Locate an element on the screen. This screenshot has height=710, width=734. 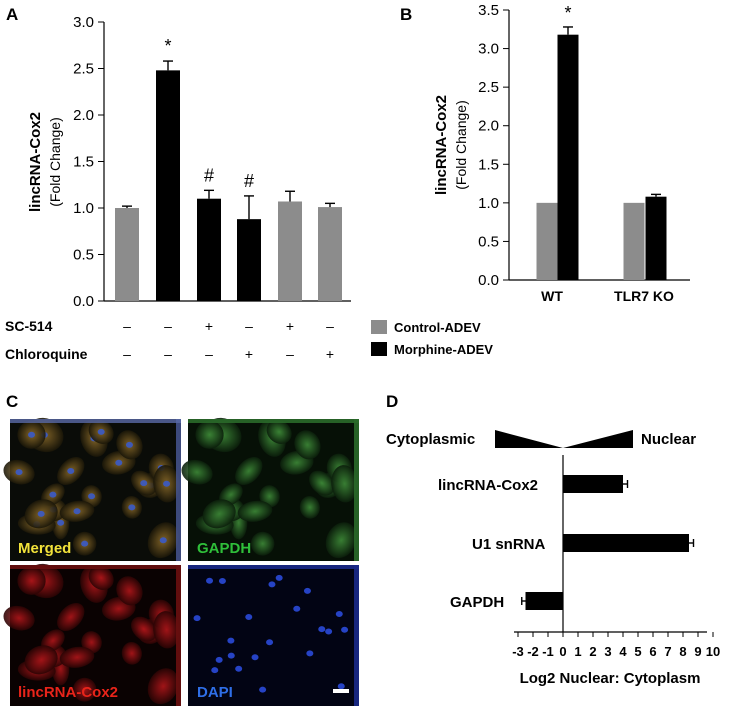
chart-b-ytick-label: 0.0 is located at coordinates (488, 280).